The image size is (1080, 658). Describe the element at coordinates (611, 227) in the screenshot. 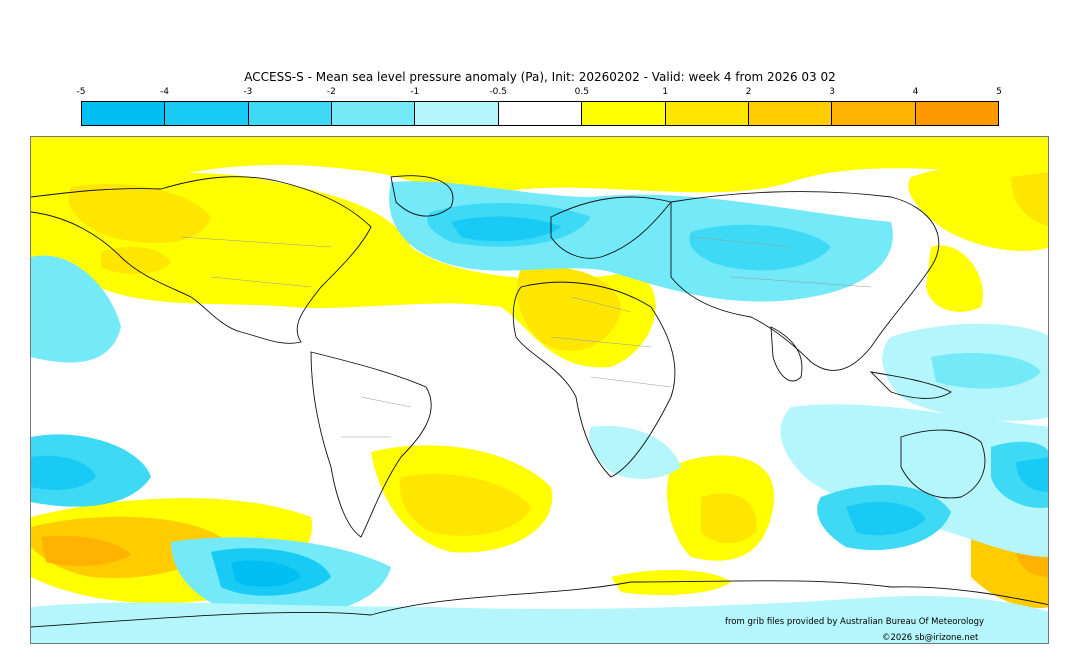

I see `europe-coast` at that location.